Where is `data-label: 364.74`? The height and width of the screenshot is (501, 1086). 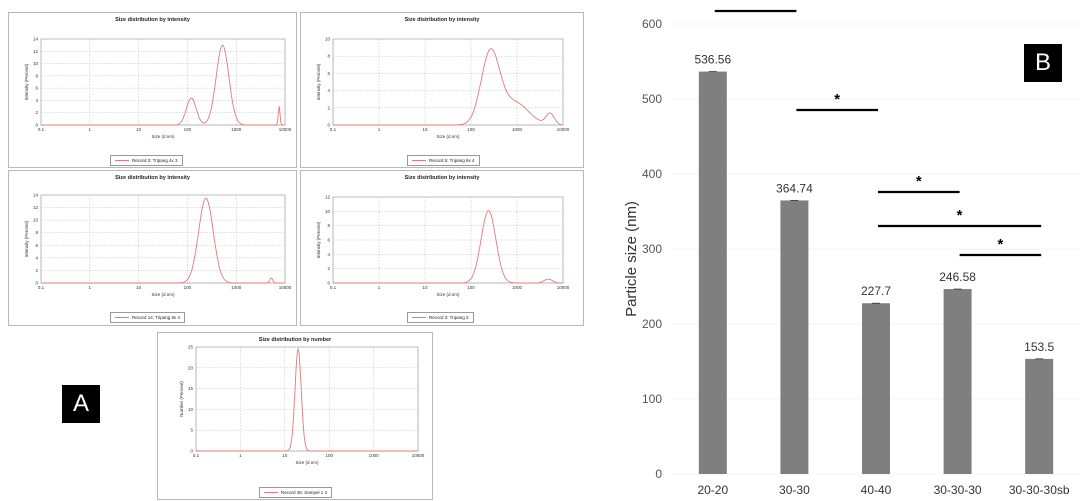 data-label: 364.74 is located at coordinates (794, 188).